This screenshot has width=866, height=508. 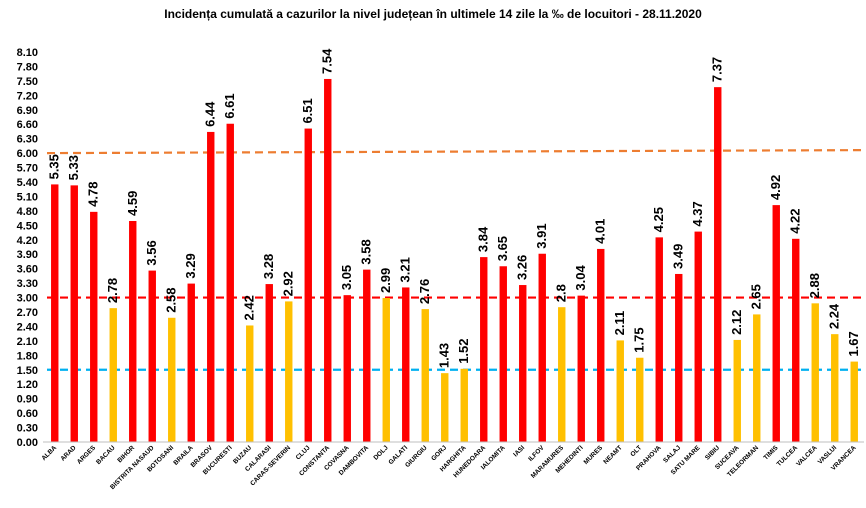 What do you see at coordinates (27, 111) in the screenshot?
I see `y-tick-label: 6.90` at bounding box center [27, 111].